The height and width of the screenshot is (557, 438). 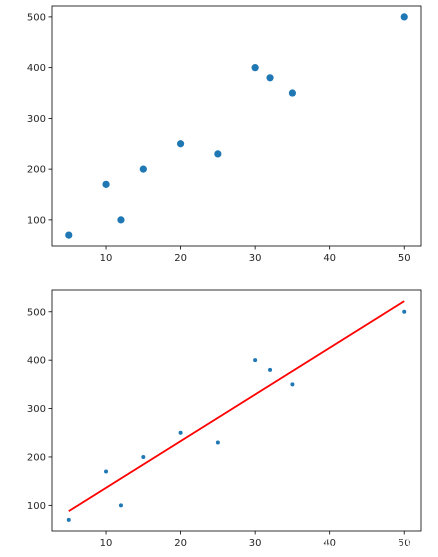 I want to click on csdn-watermark: CSDN @bug智造, so click(x=378, y=543).